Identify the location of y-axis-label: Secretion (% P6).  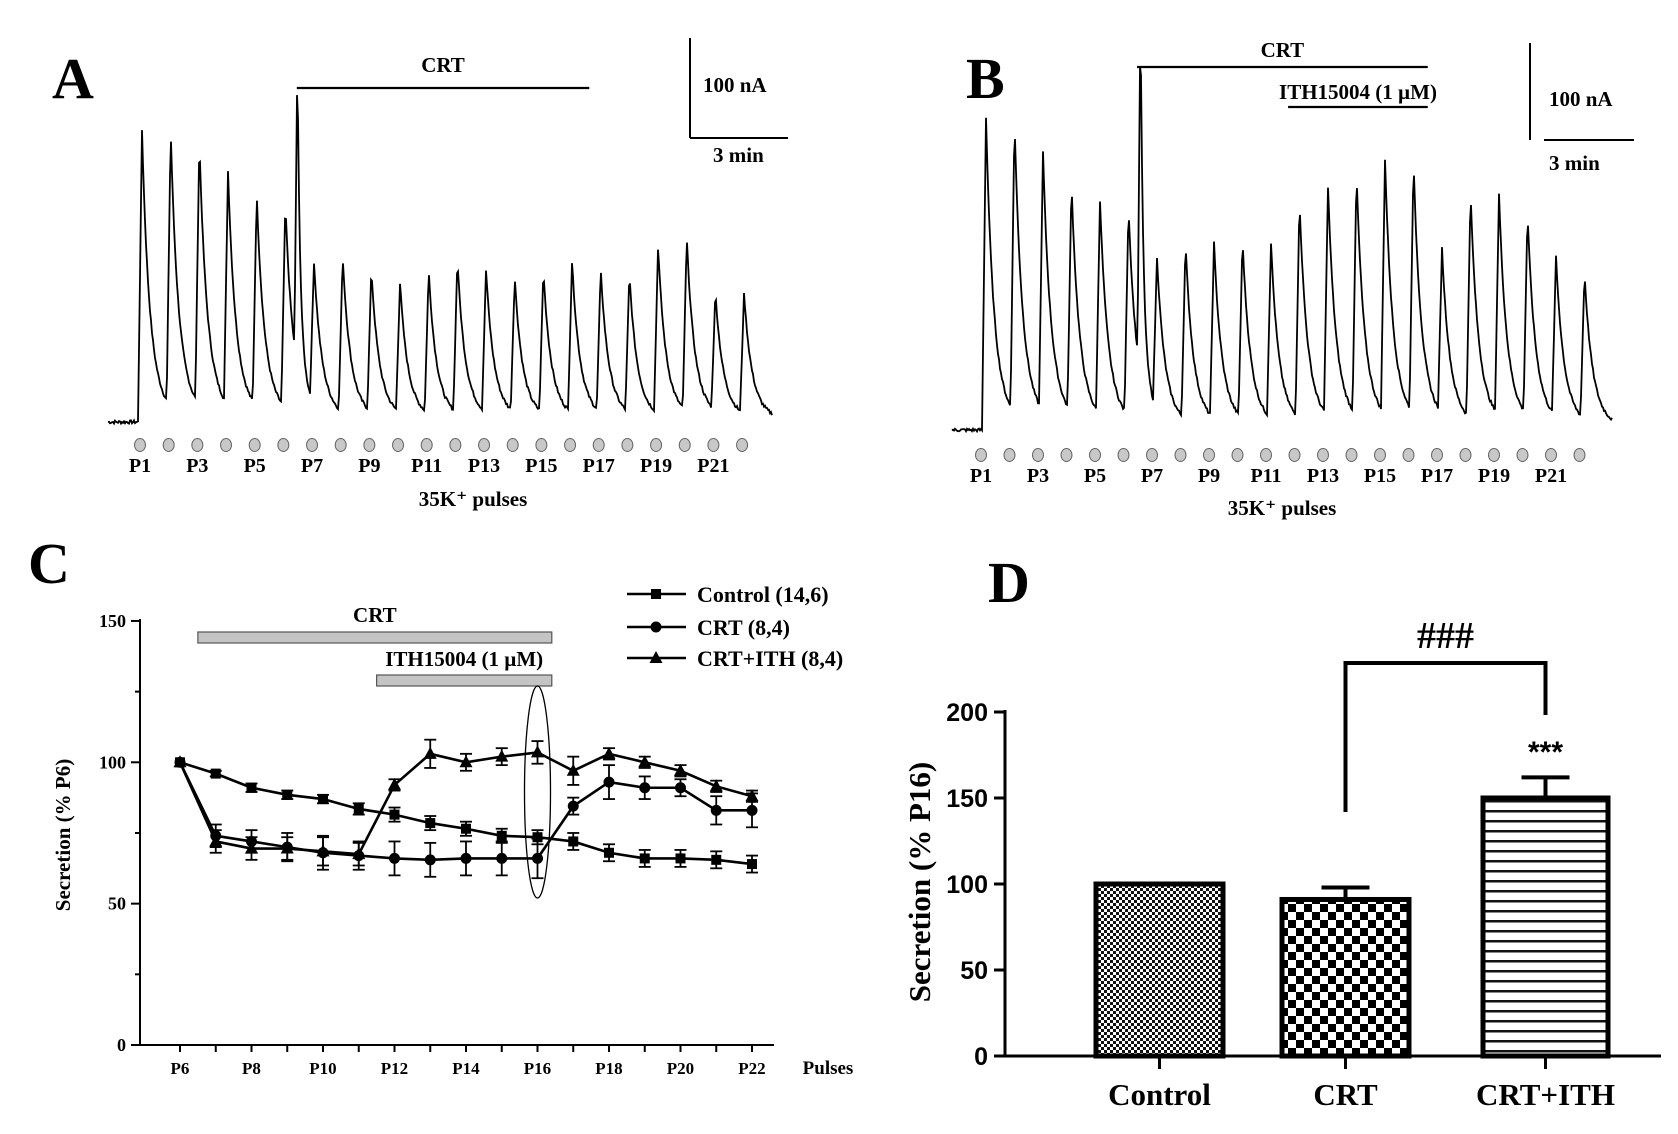
(63, 835).